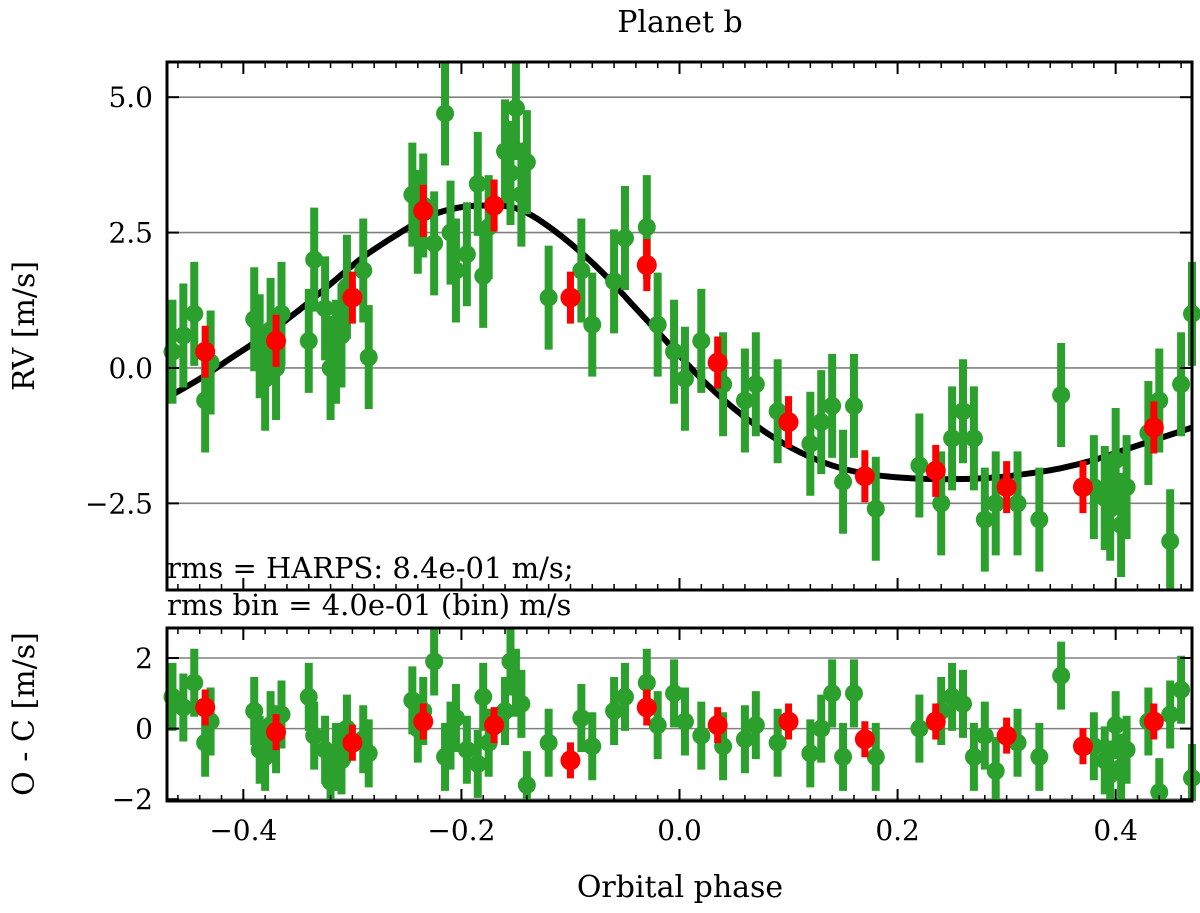  What do you see at coordinates (130, 233) in the screenshot?
I see `main-y-tick-label: 2.5` at bounding box center [130, 233].